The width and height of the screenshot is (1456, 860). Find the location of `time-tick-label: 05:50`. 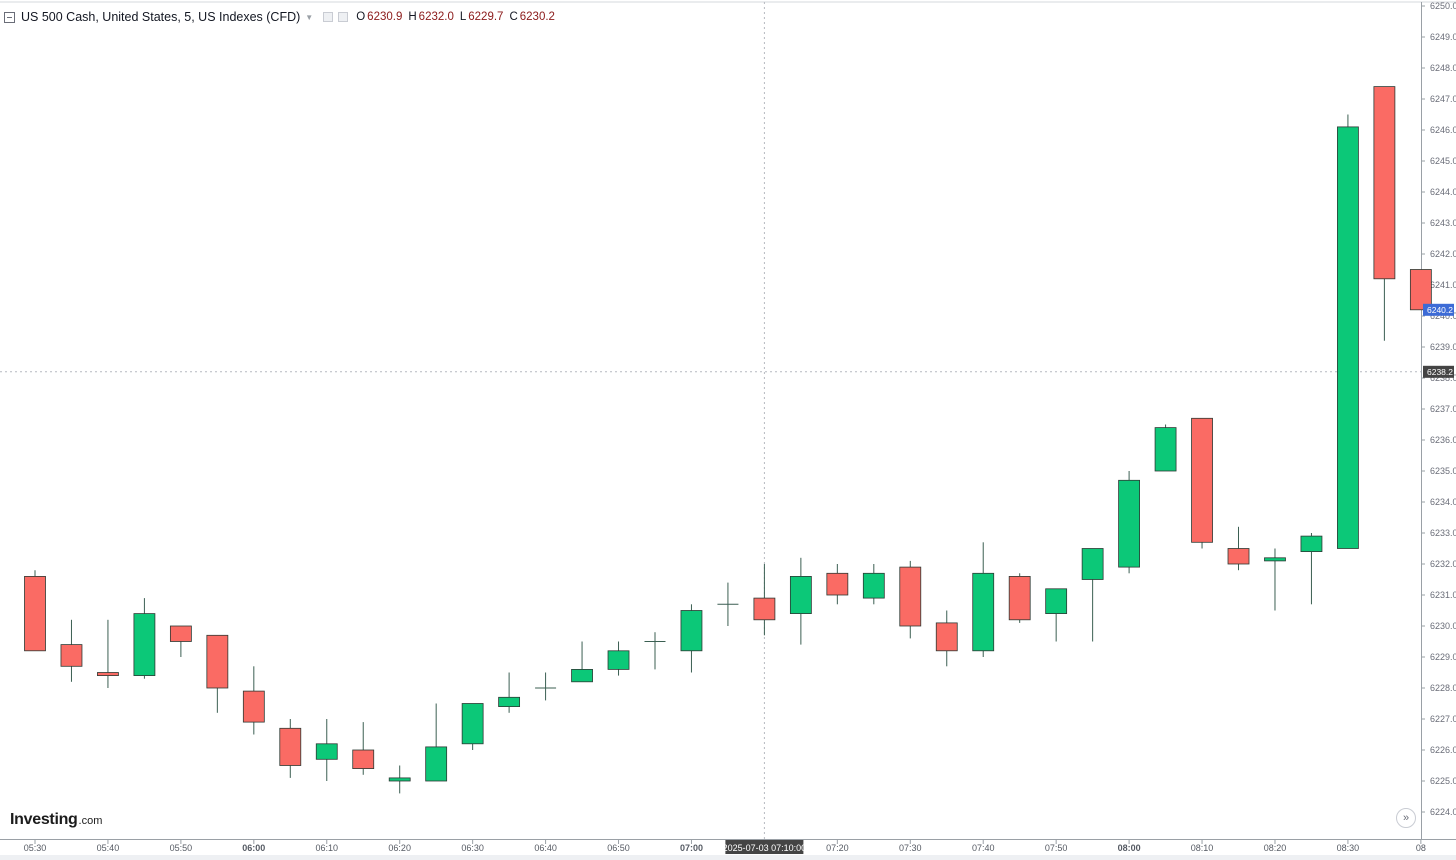

time-tick-label: 05:50 is located at coordinates (181, 848).